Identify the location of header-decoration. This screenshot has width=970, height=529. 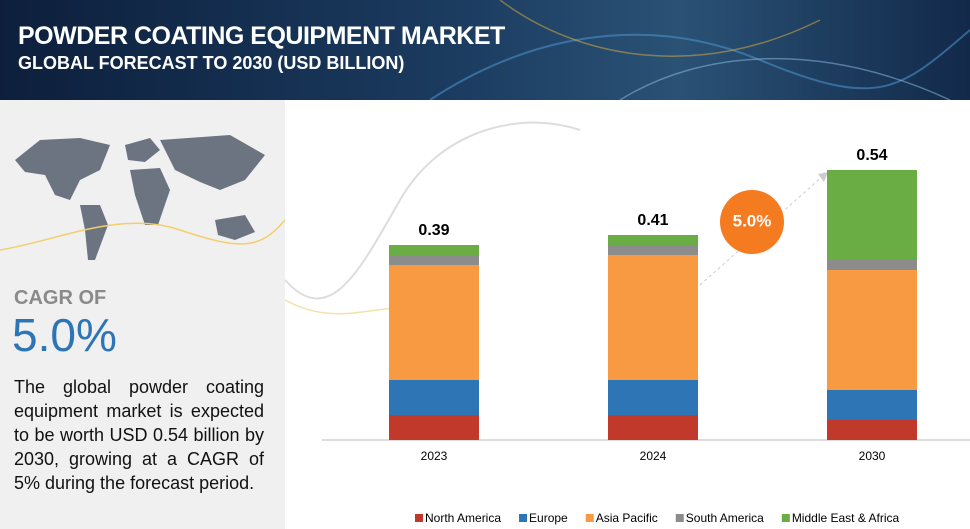
(699, 50).